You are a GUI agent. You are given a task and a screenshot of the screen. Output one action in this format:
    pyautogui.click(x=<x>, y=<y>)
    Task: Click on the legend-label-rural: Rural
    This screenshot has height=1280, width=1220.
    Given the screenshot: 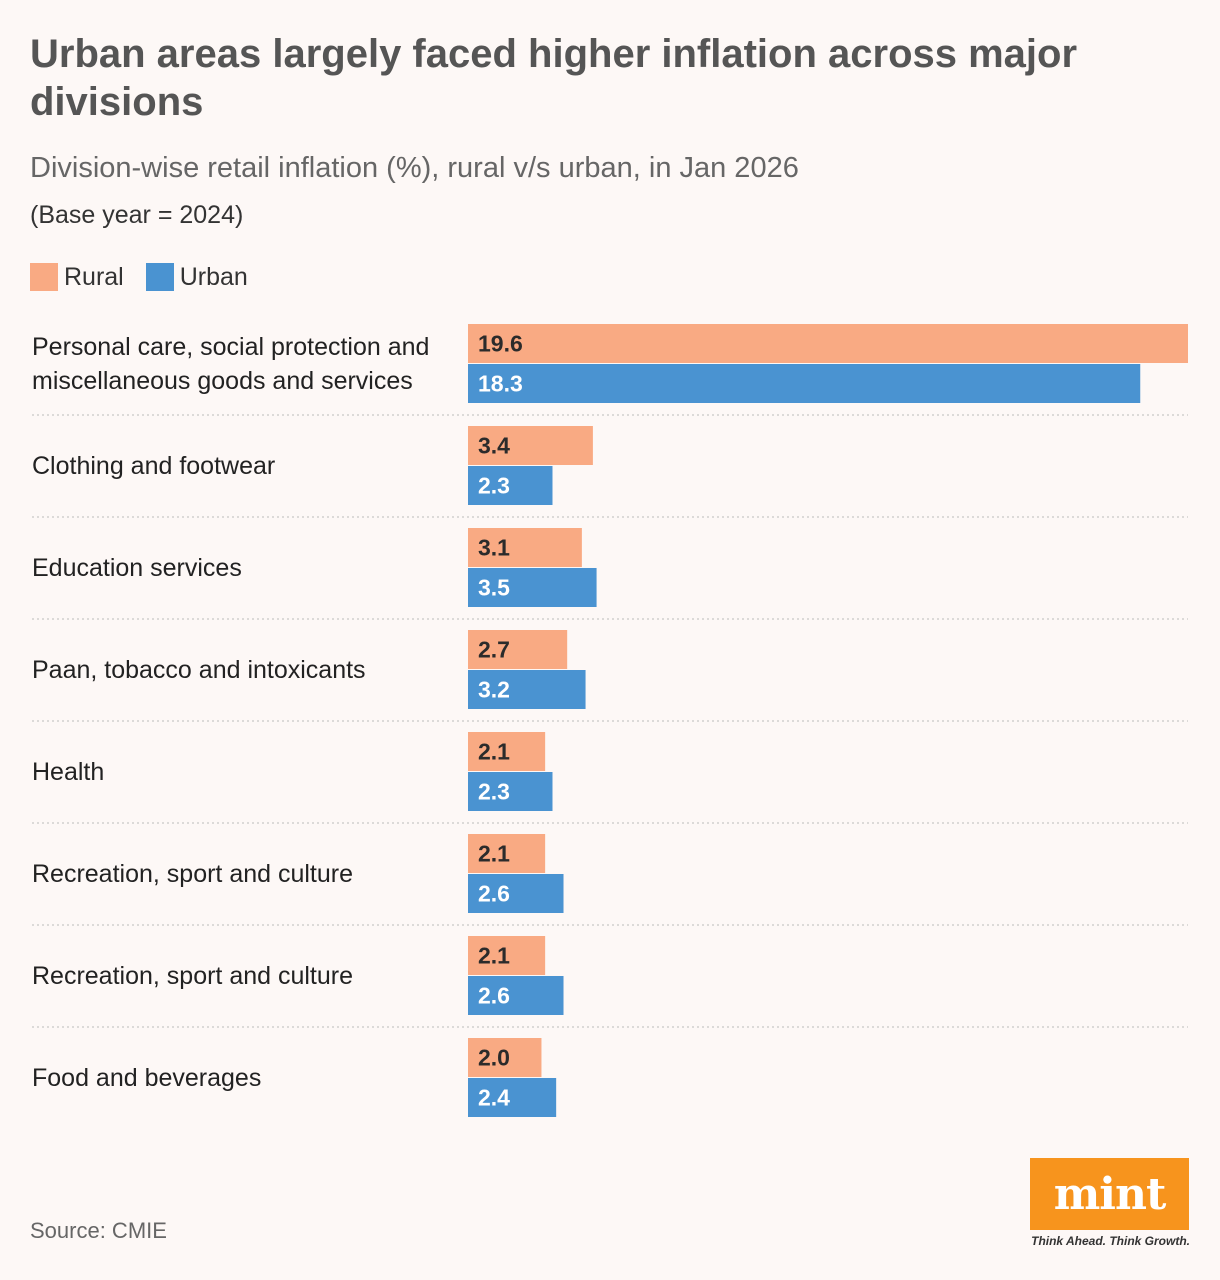 What is the action you would take?
    pyautogui.click(x=94, y=277)
    